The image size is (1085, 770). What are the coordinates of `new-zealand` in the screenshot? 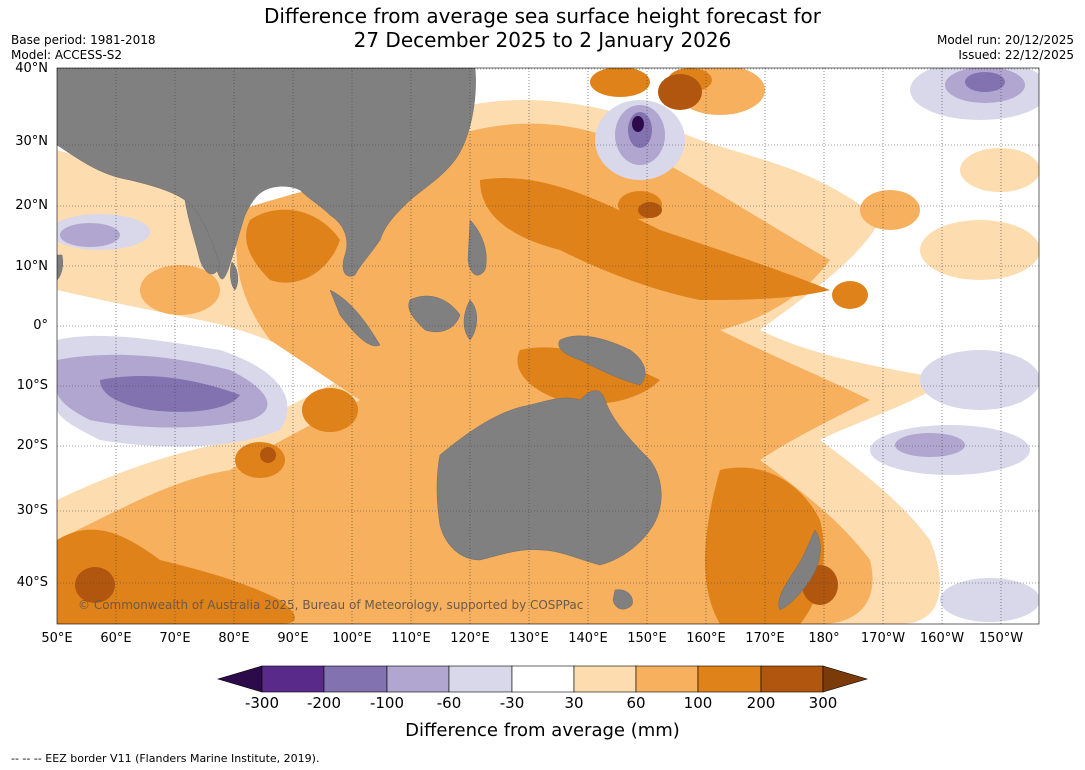 It's located at (799, 570).